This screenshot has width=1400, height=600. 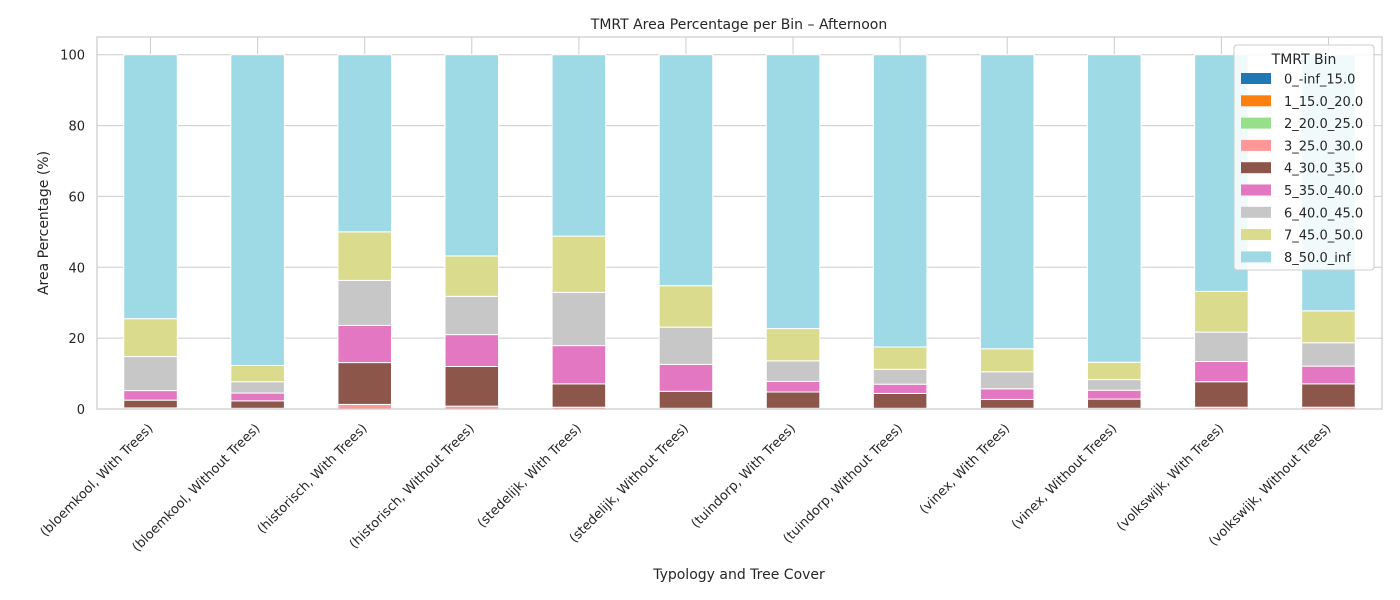 What do you see at coordinates (313, 479) in the screenshot?
I see `x-tick-label: (historisch, With Trees)` at bounding box center [313, 479].